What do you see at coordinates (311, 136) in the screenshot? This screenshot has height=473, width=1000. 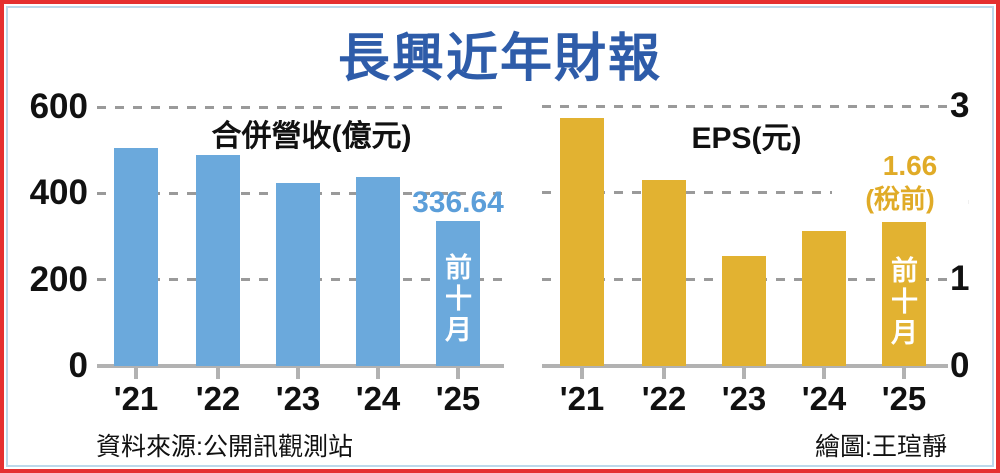 I see `revenue-chart-title: 合併營收(億元)` at bounding box center [311, 136].